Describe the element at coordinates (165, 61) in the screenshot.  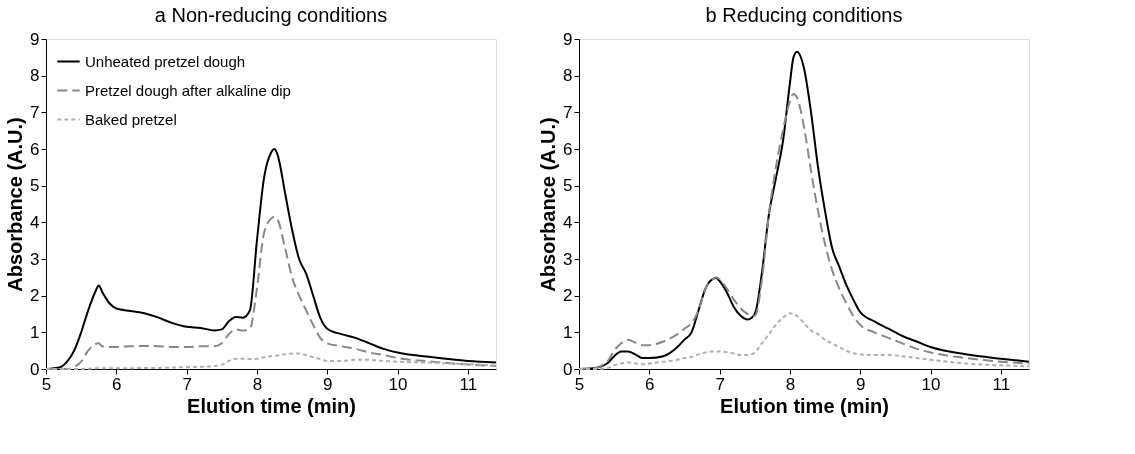
I see `legend-label: Unheated pretzel dough` at that location.